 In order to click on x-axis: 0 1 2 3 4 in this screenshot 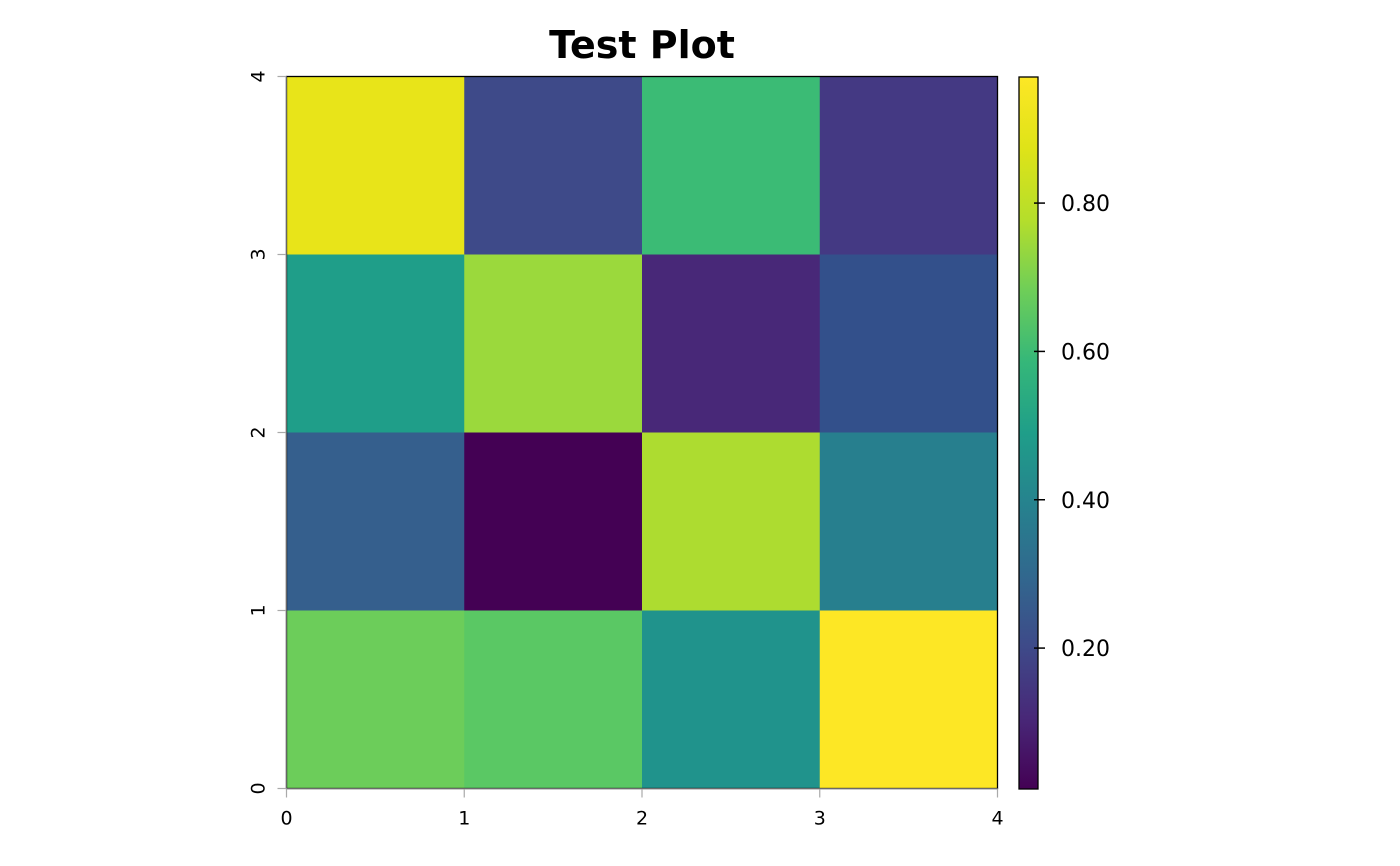, I will do `click(642, 809)`.